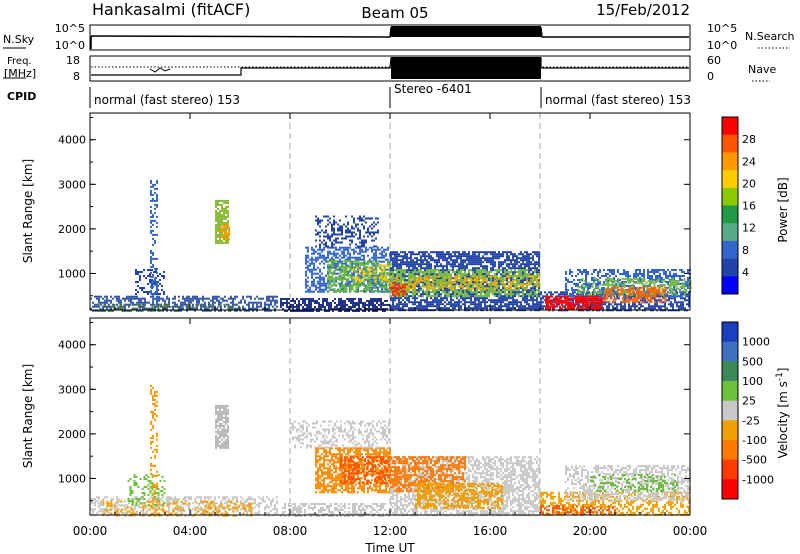 Image resolution: width=800 pixels, height=554 pixels. I want to click on station-title: Hankasalmi (fitACF), so click(171, 9).